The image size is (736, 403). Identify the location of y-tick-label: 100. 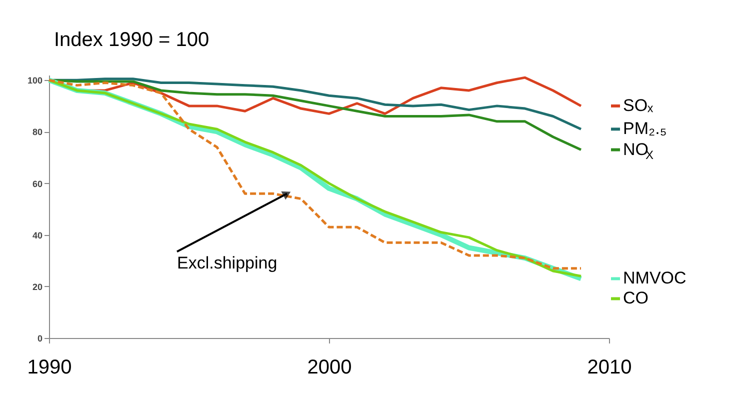
(34, 81).